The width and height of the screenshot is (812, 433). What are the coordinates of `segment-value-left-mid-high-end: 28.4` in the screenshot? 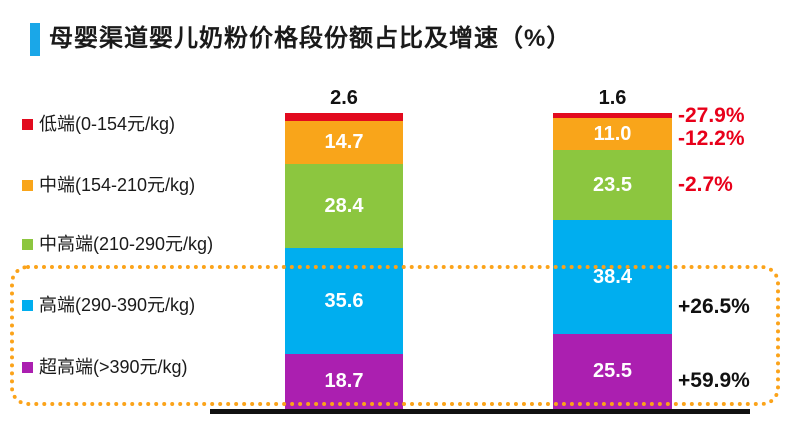 It's located at (344, 206).